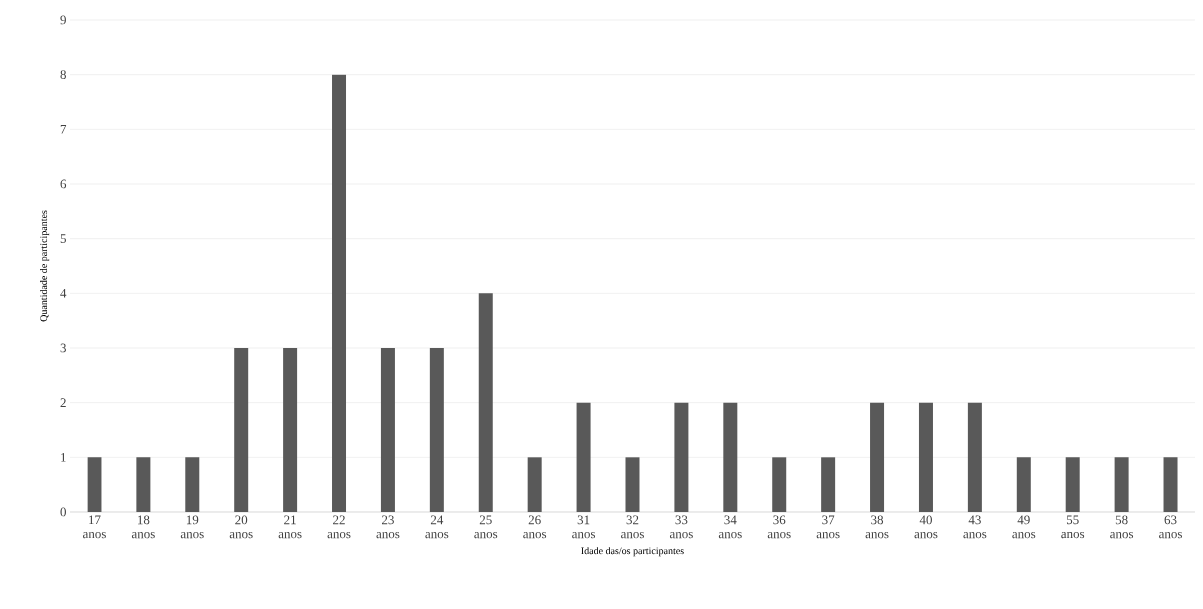 The width and height of the screenshot is (1203, 609). What do you see at coordinates (63, 238) in the screenshot?
I see `y-tick-label: 5` at bounding box center [63, 238].